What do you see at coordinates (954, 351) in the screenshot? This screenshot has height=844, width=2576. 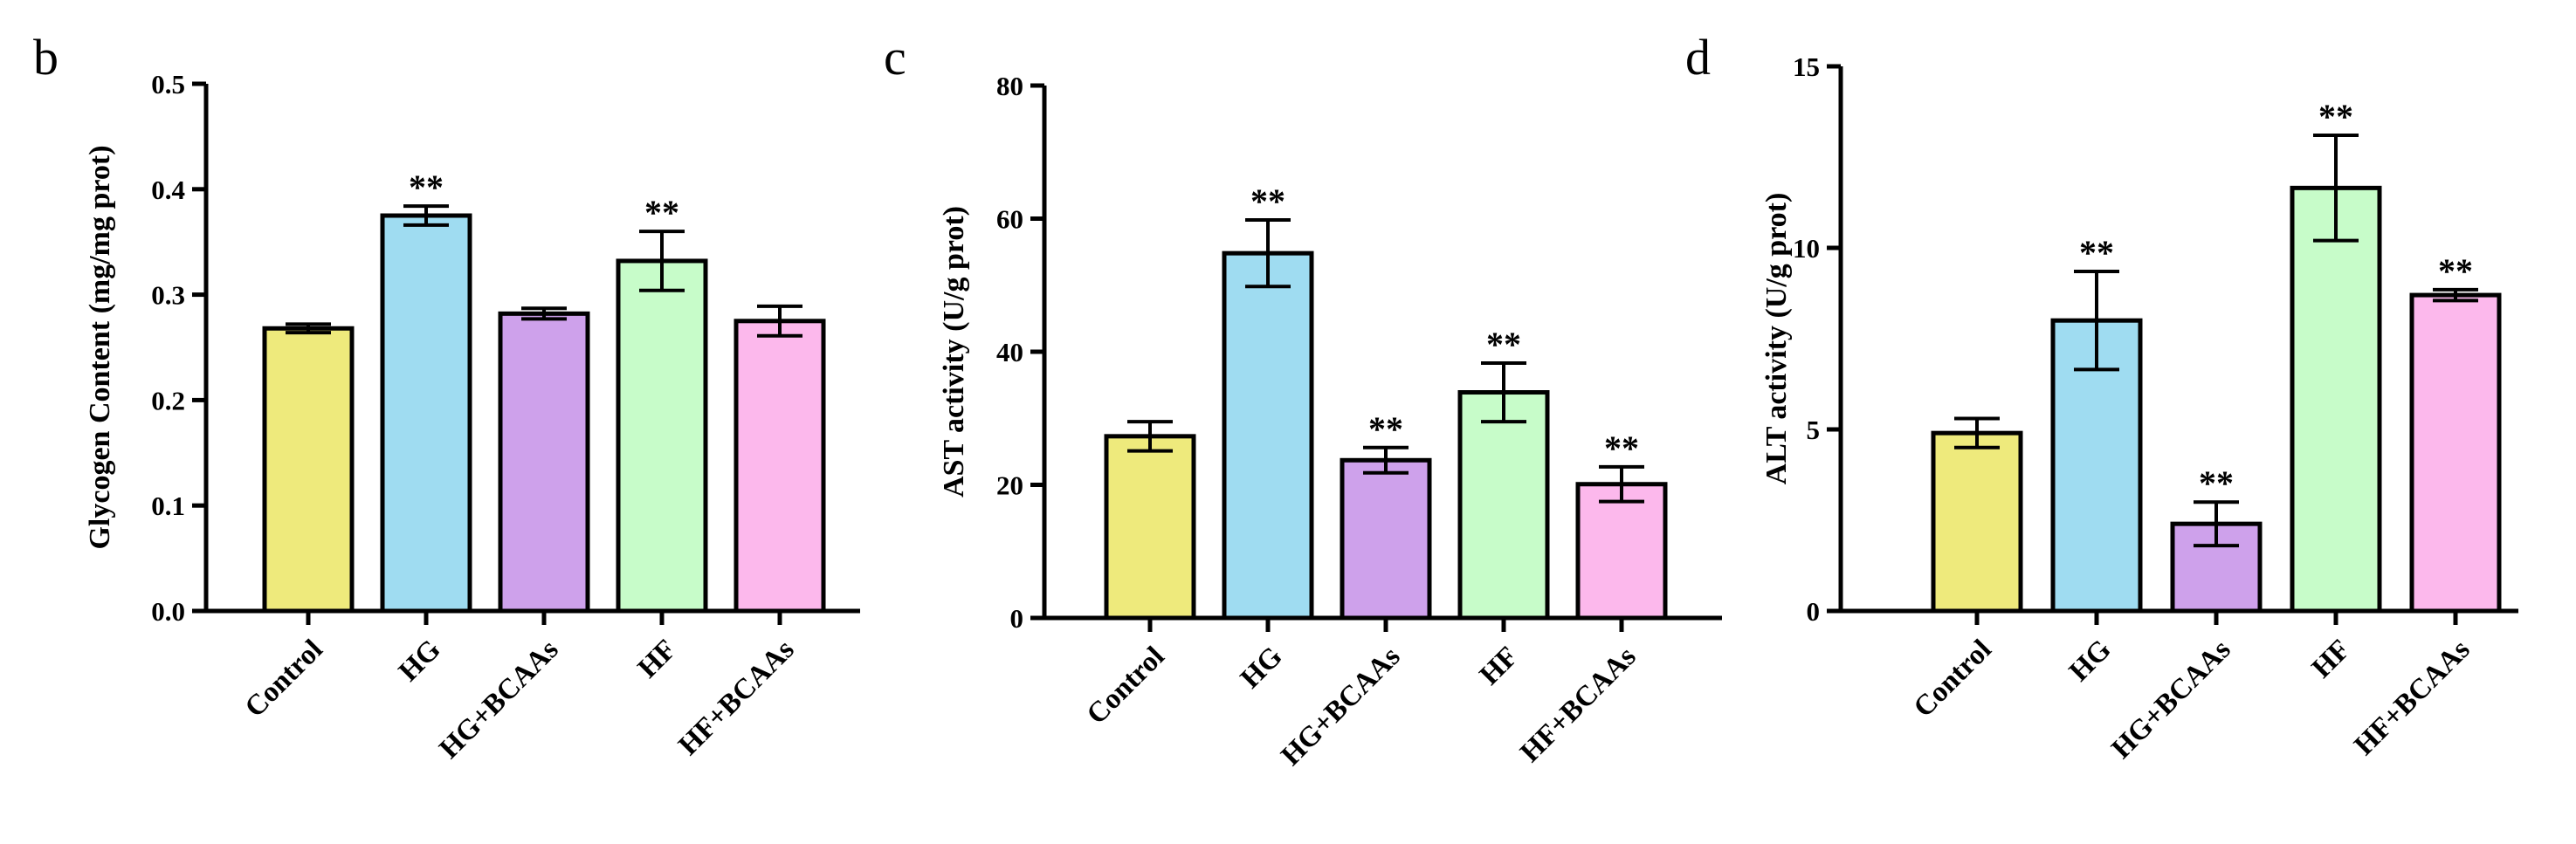 I see `y-axis-title: AST activity (U/g prot)` at bounding box center [954, 351].